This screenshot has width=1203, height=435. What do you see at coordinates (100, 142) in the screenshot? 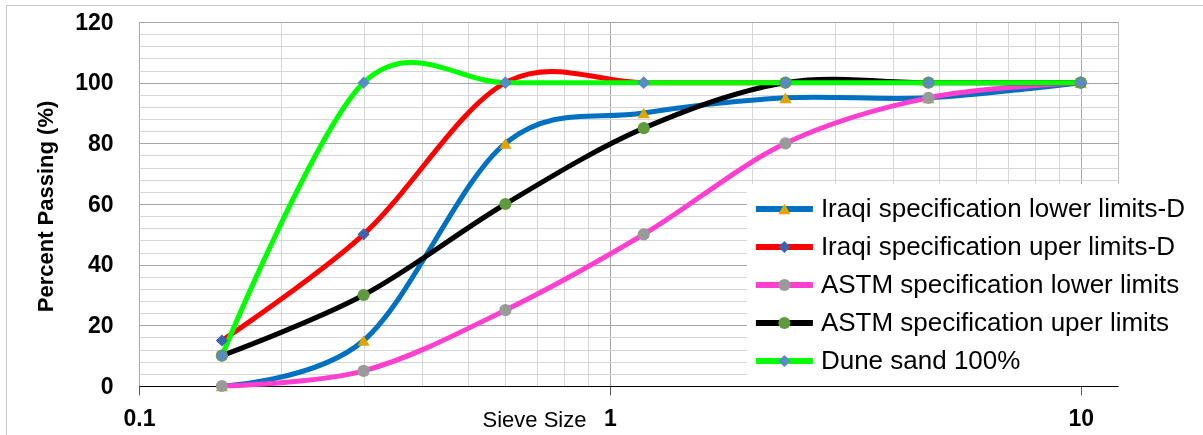
I see `y-tick-label: 80` at bounding box center [100, 142].